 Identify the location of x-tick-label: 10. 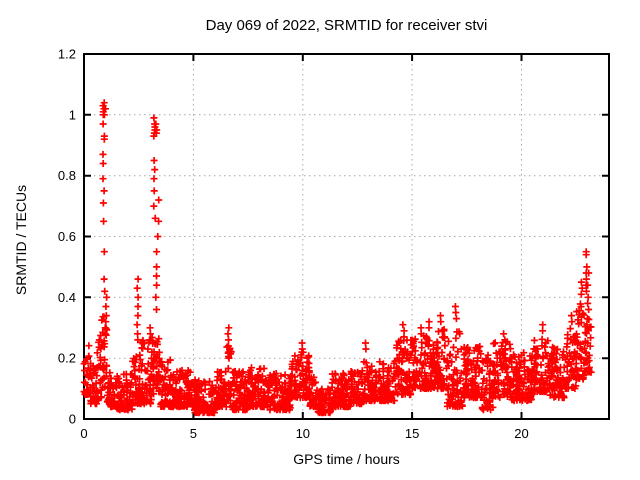
(303, 433).